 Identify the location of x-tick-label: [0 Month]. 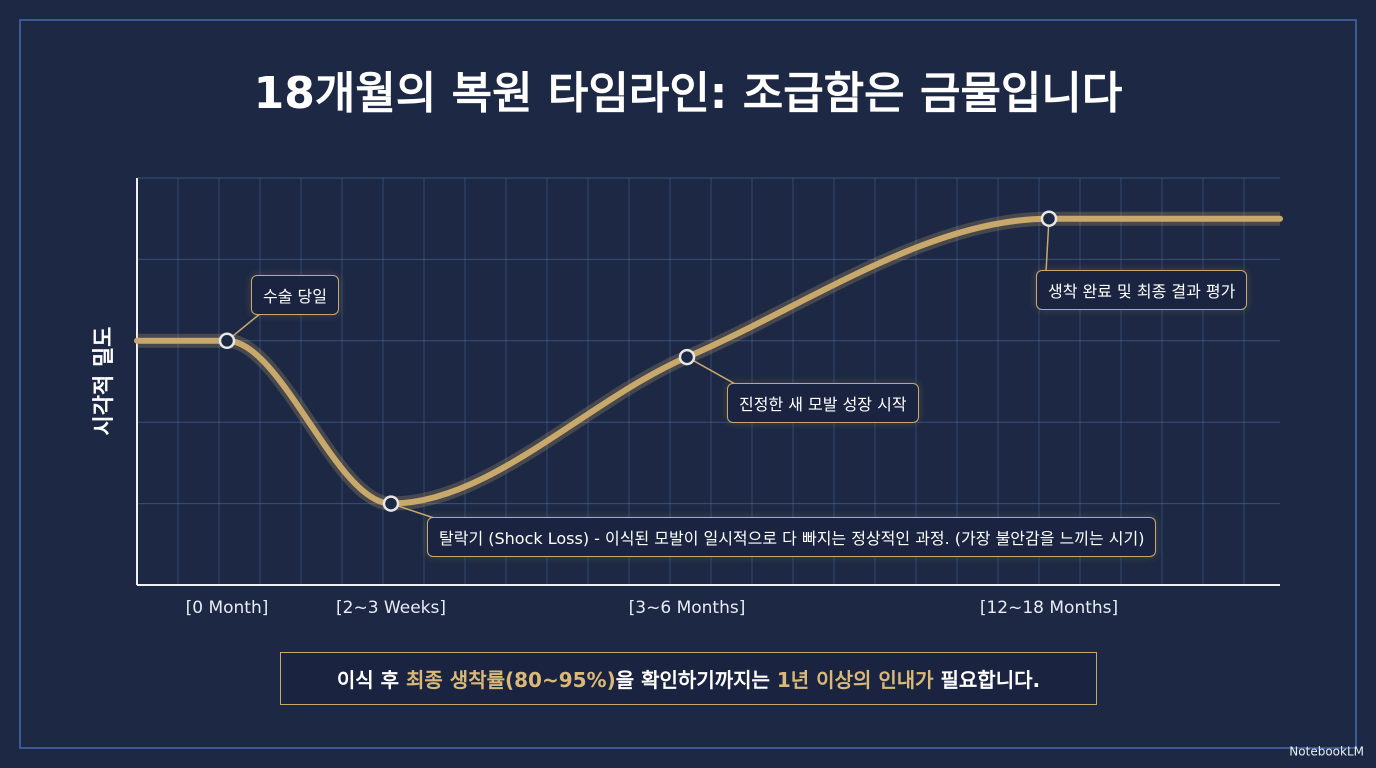
(227, 608).